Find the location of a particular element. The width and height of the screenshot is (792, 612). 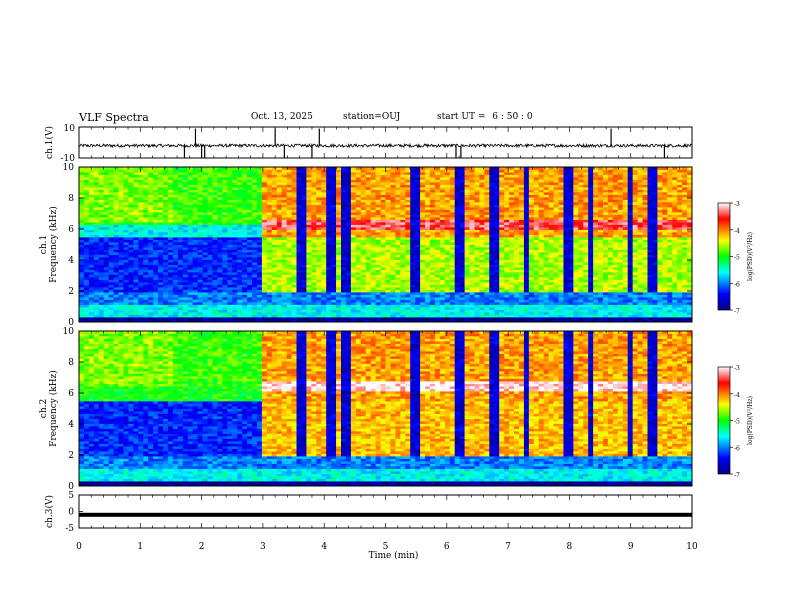

time-axis: 0 1 2 3 4 5 6 7 8 9 10 Time (min) is located at coordinates (387, 551).